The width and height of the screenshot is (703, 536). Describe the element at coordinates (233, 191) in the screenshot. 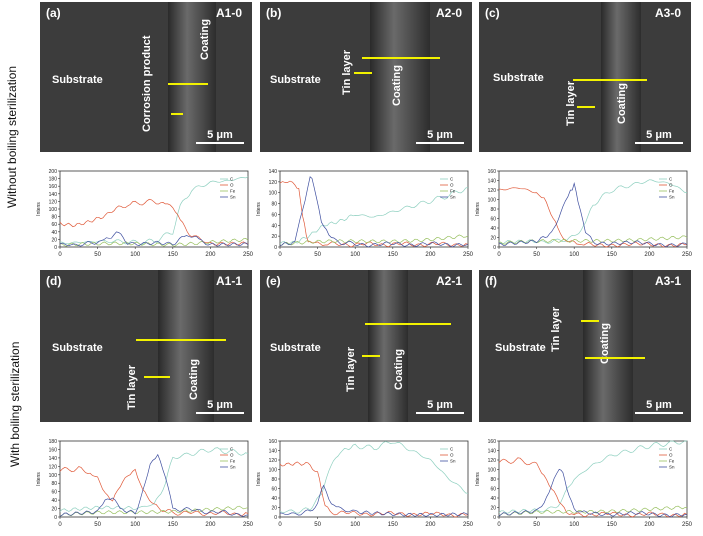

I see `legend-label: Fe` at that location.